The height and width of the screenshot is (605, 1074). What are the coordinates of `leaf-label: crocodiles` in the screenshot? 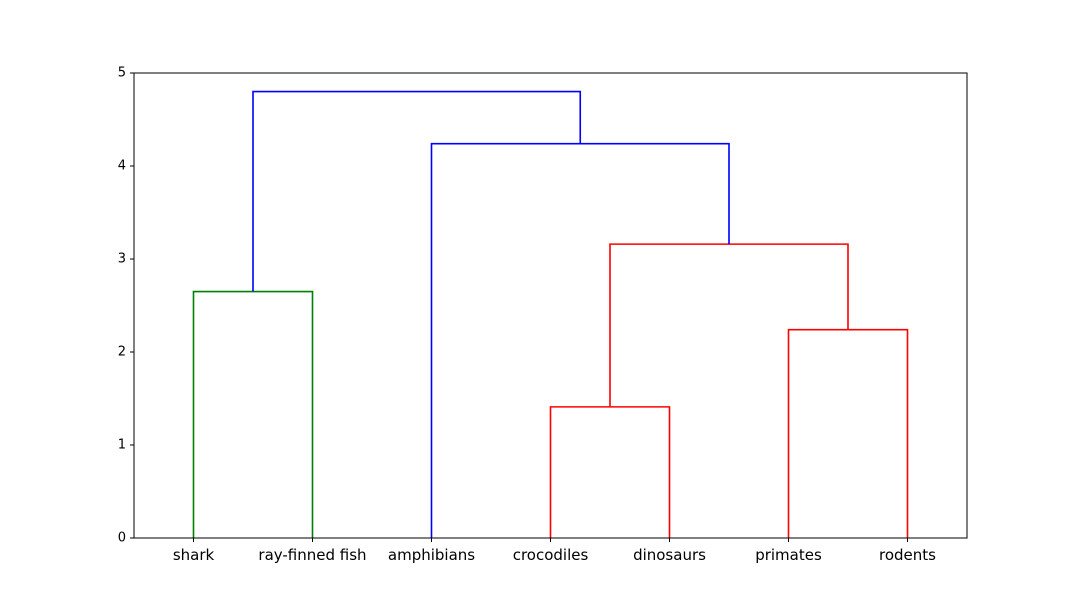 It's located at (551, 555).